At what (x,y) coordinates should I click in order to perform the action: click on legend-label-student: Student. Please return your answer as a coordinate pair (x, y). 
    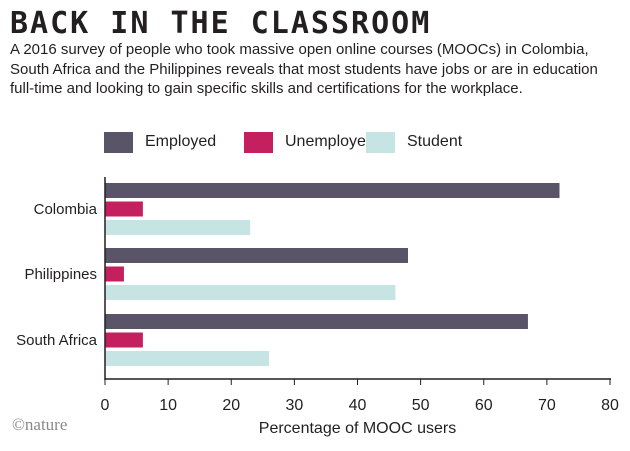
    Looking at the image, I should click on (435, 141).